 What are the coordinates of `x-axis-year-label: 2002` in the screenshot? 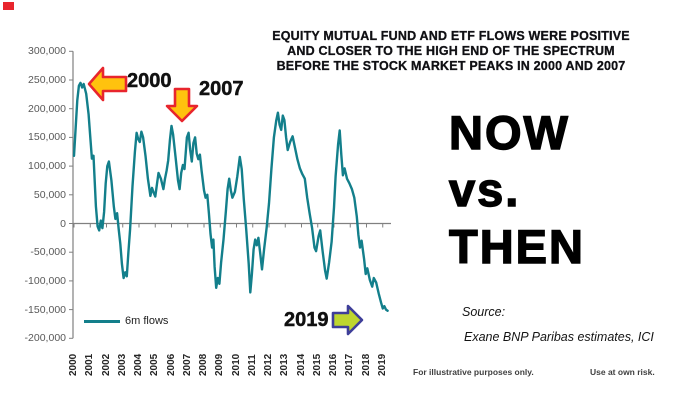 It's located at (106, 364).